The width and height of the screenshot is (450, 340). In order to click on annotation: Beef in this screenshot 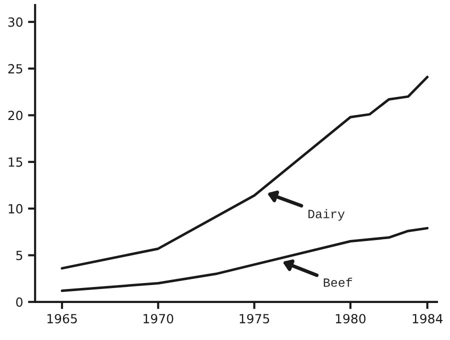, I will do `click(338, 282)`.